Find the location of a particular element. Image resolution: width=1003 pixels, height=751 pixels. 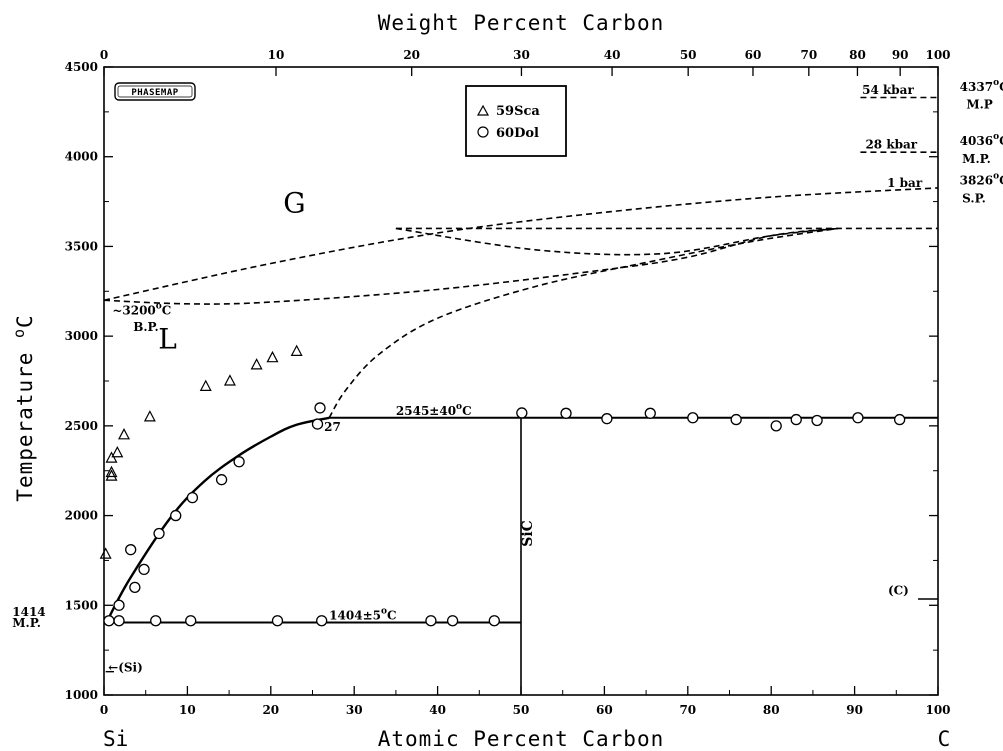

sic-label: SiC is located at coordinates (528, 533).